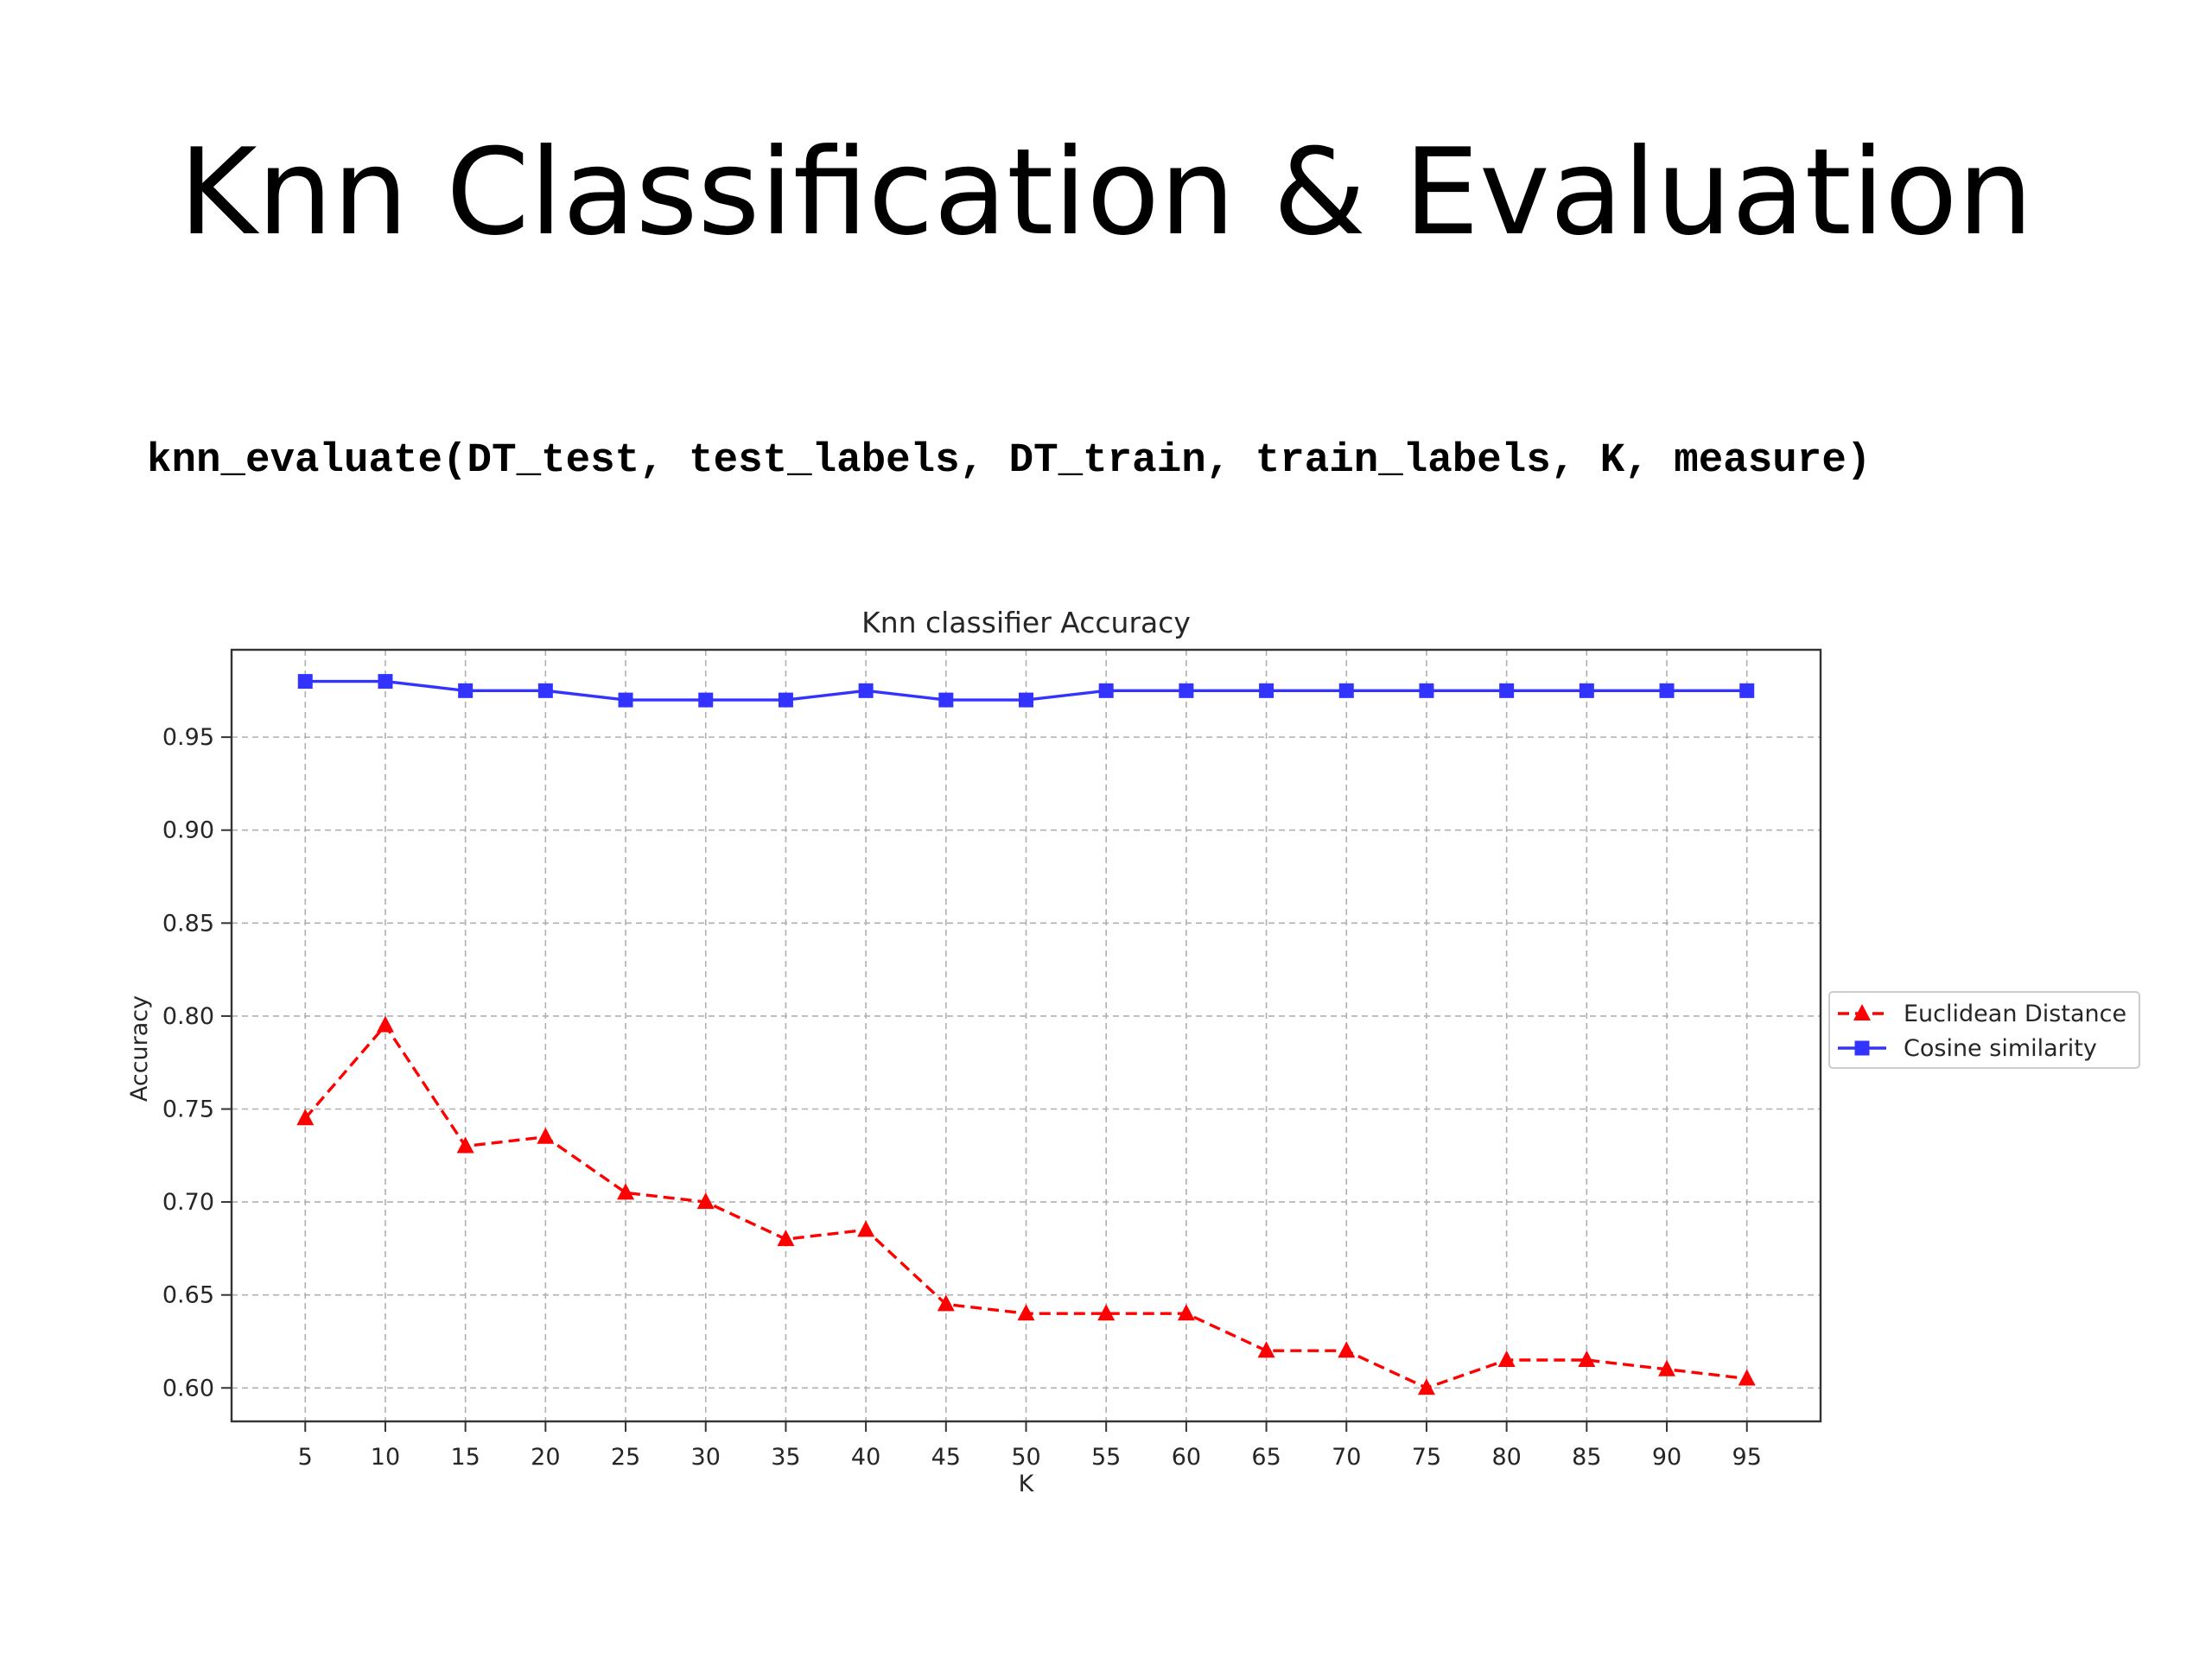 The height and width of the screenshot is (1659, 2212). Describe the element at coordinates (1025, 1457) in the screenshot. I see `x-tick-label: 50` at that location.